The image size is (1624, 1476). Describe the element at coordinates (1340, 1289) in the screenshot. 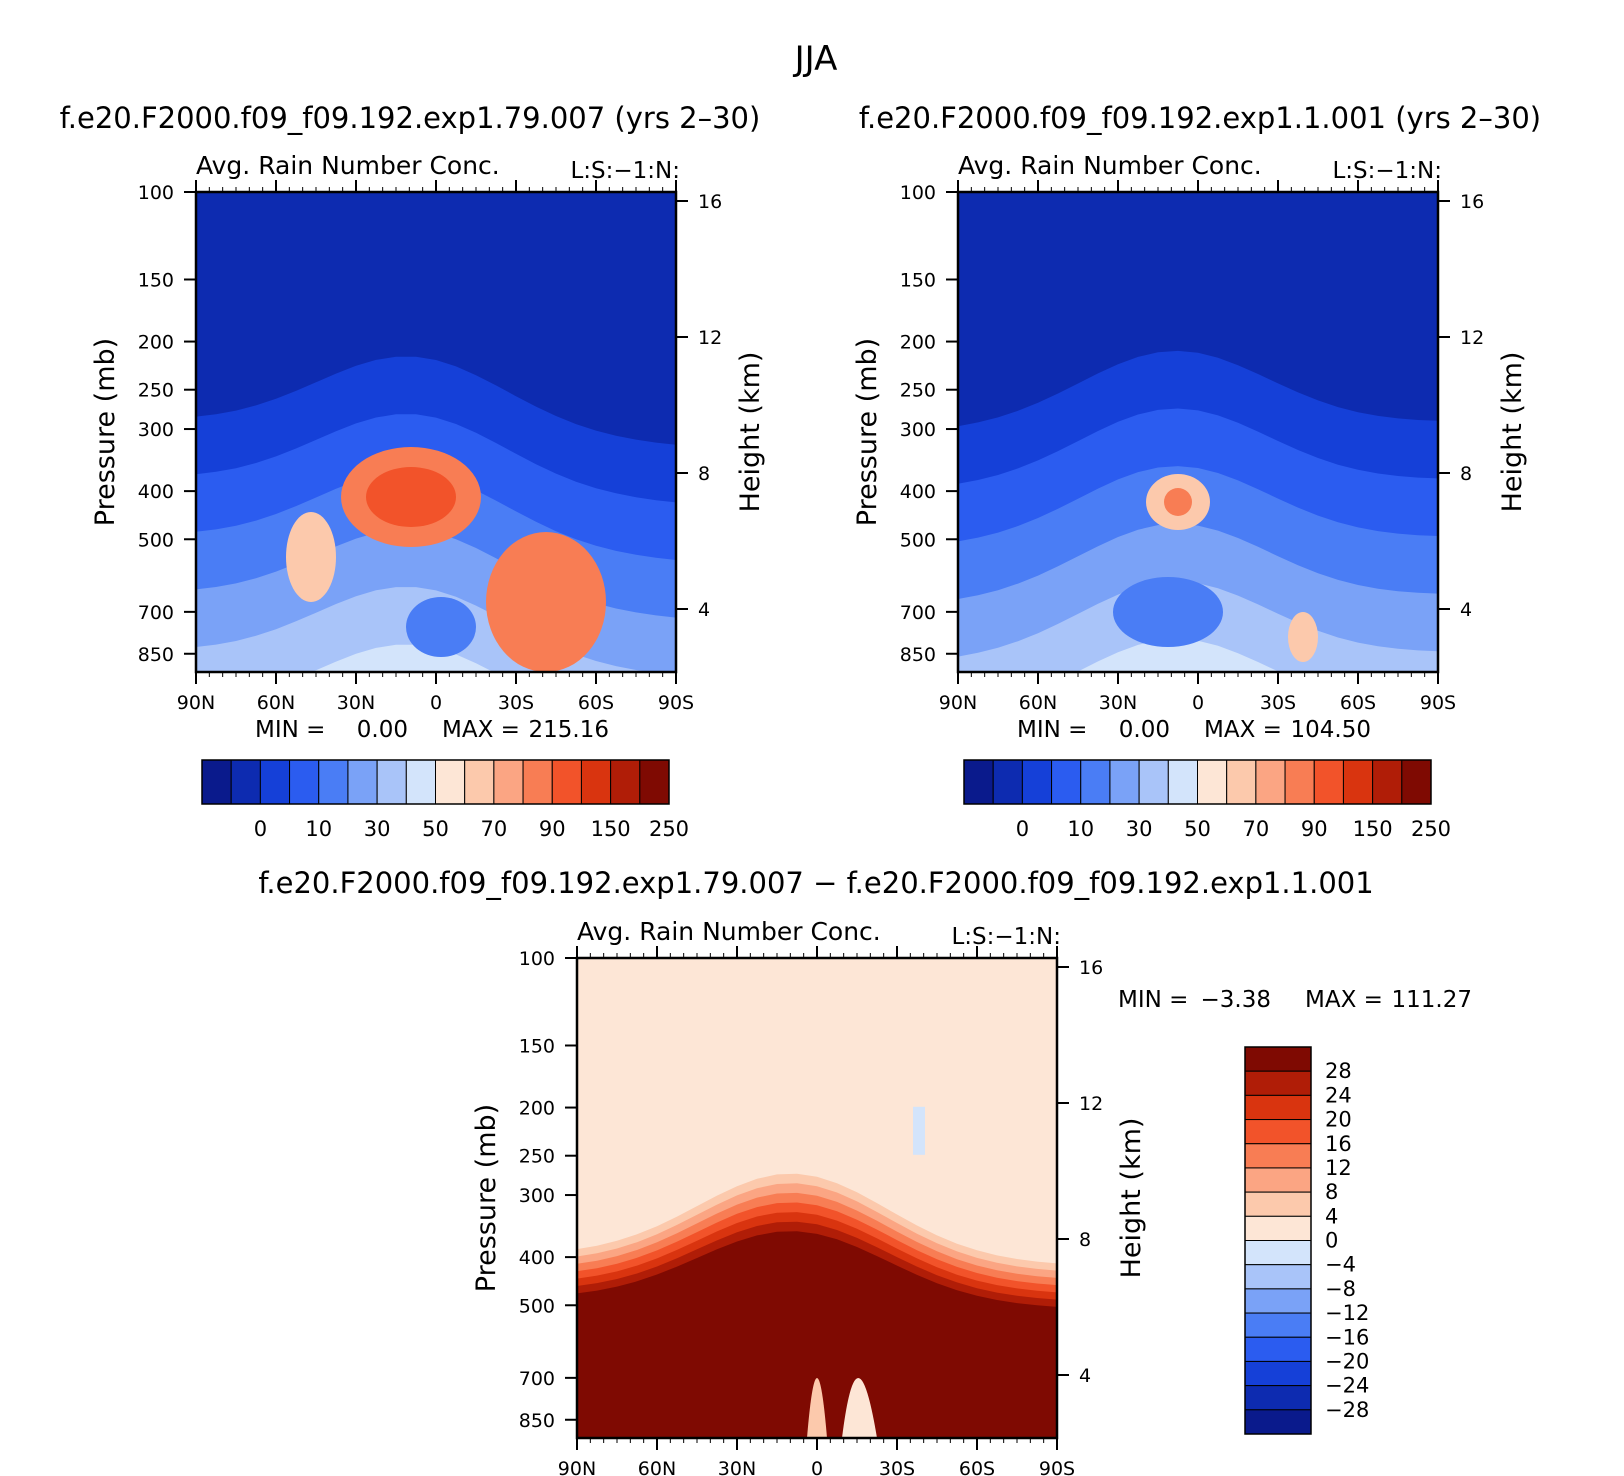

I see `colorbar-label: −8` at that location.